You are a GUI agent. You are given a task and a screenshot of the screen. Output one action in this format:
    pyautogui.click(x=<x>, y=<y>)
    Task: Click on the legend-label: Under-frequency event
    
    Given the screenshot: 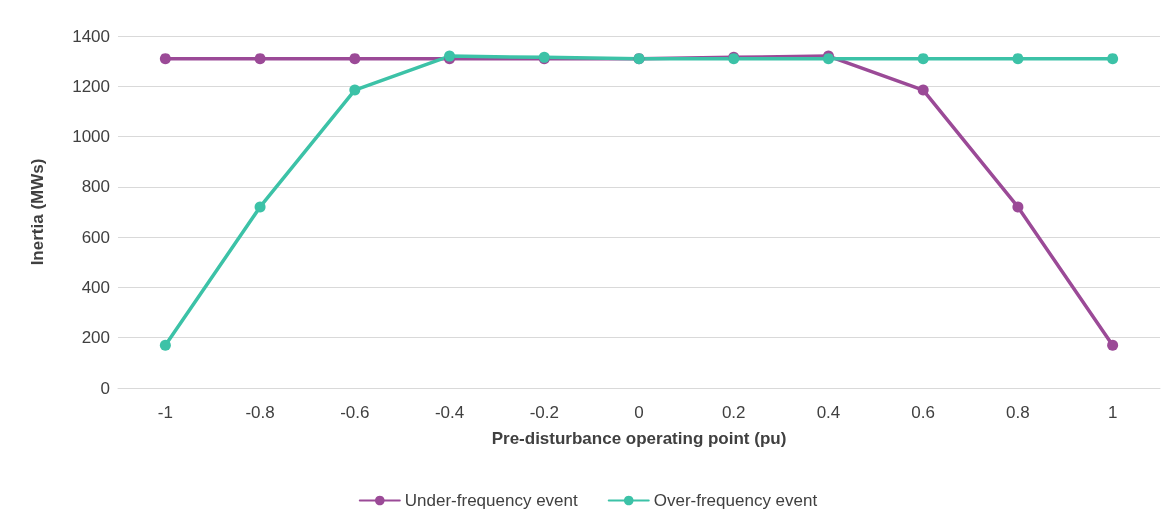 What is the action you would take?
    pyautogui.click(x=491, y=500)
    